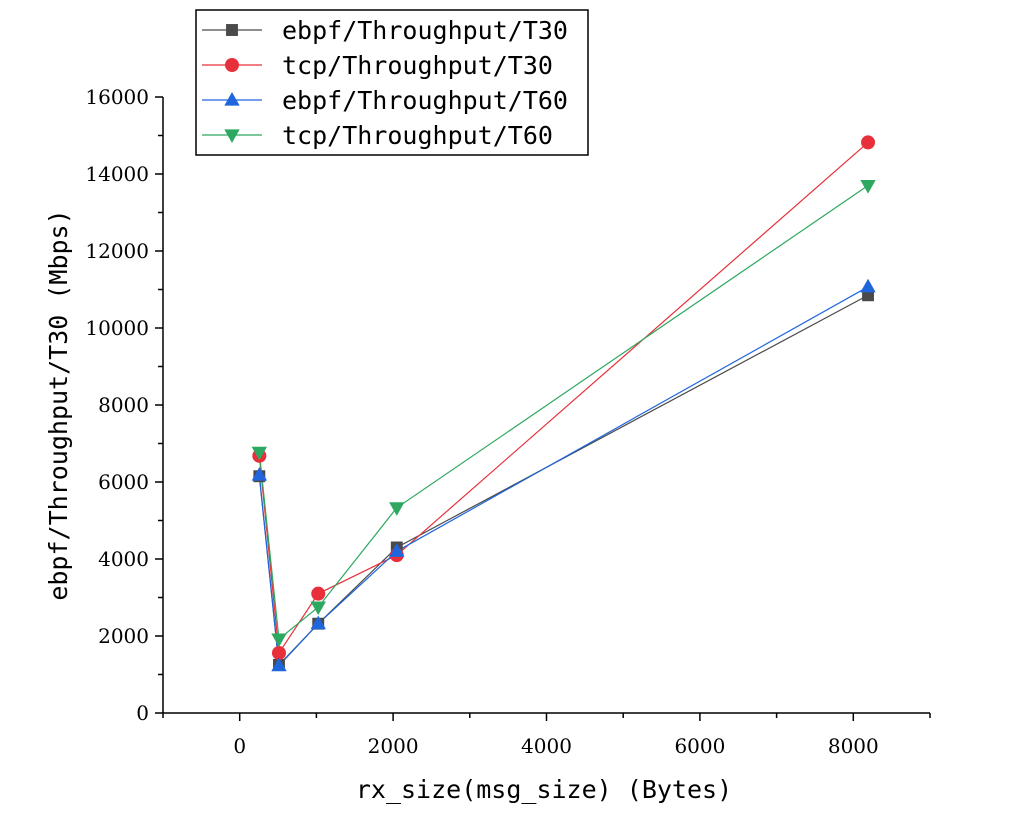 This screenshot has height=817, width=1021. What do you see at coordinates (425, 100) in the screenshot?
I see `legend-label: ebpf/Throughput/T60` at bounding box center [425, 100].